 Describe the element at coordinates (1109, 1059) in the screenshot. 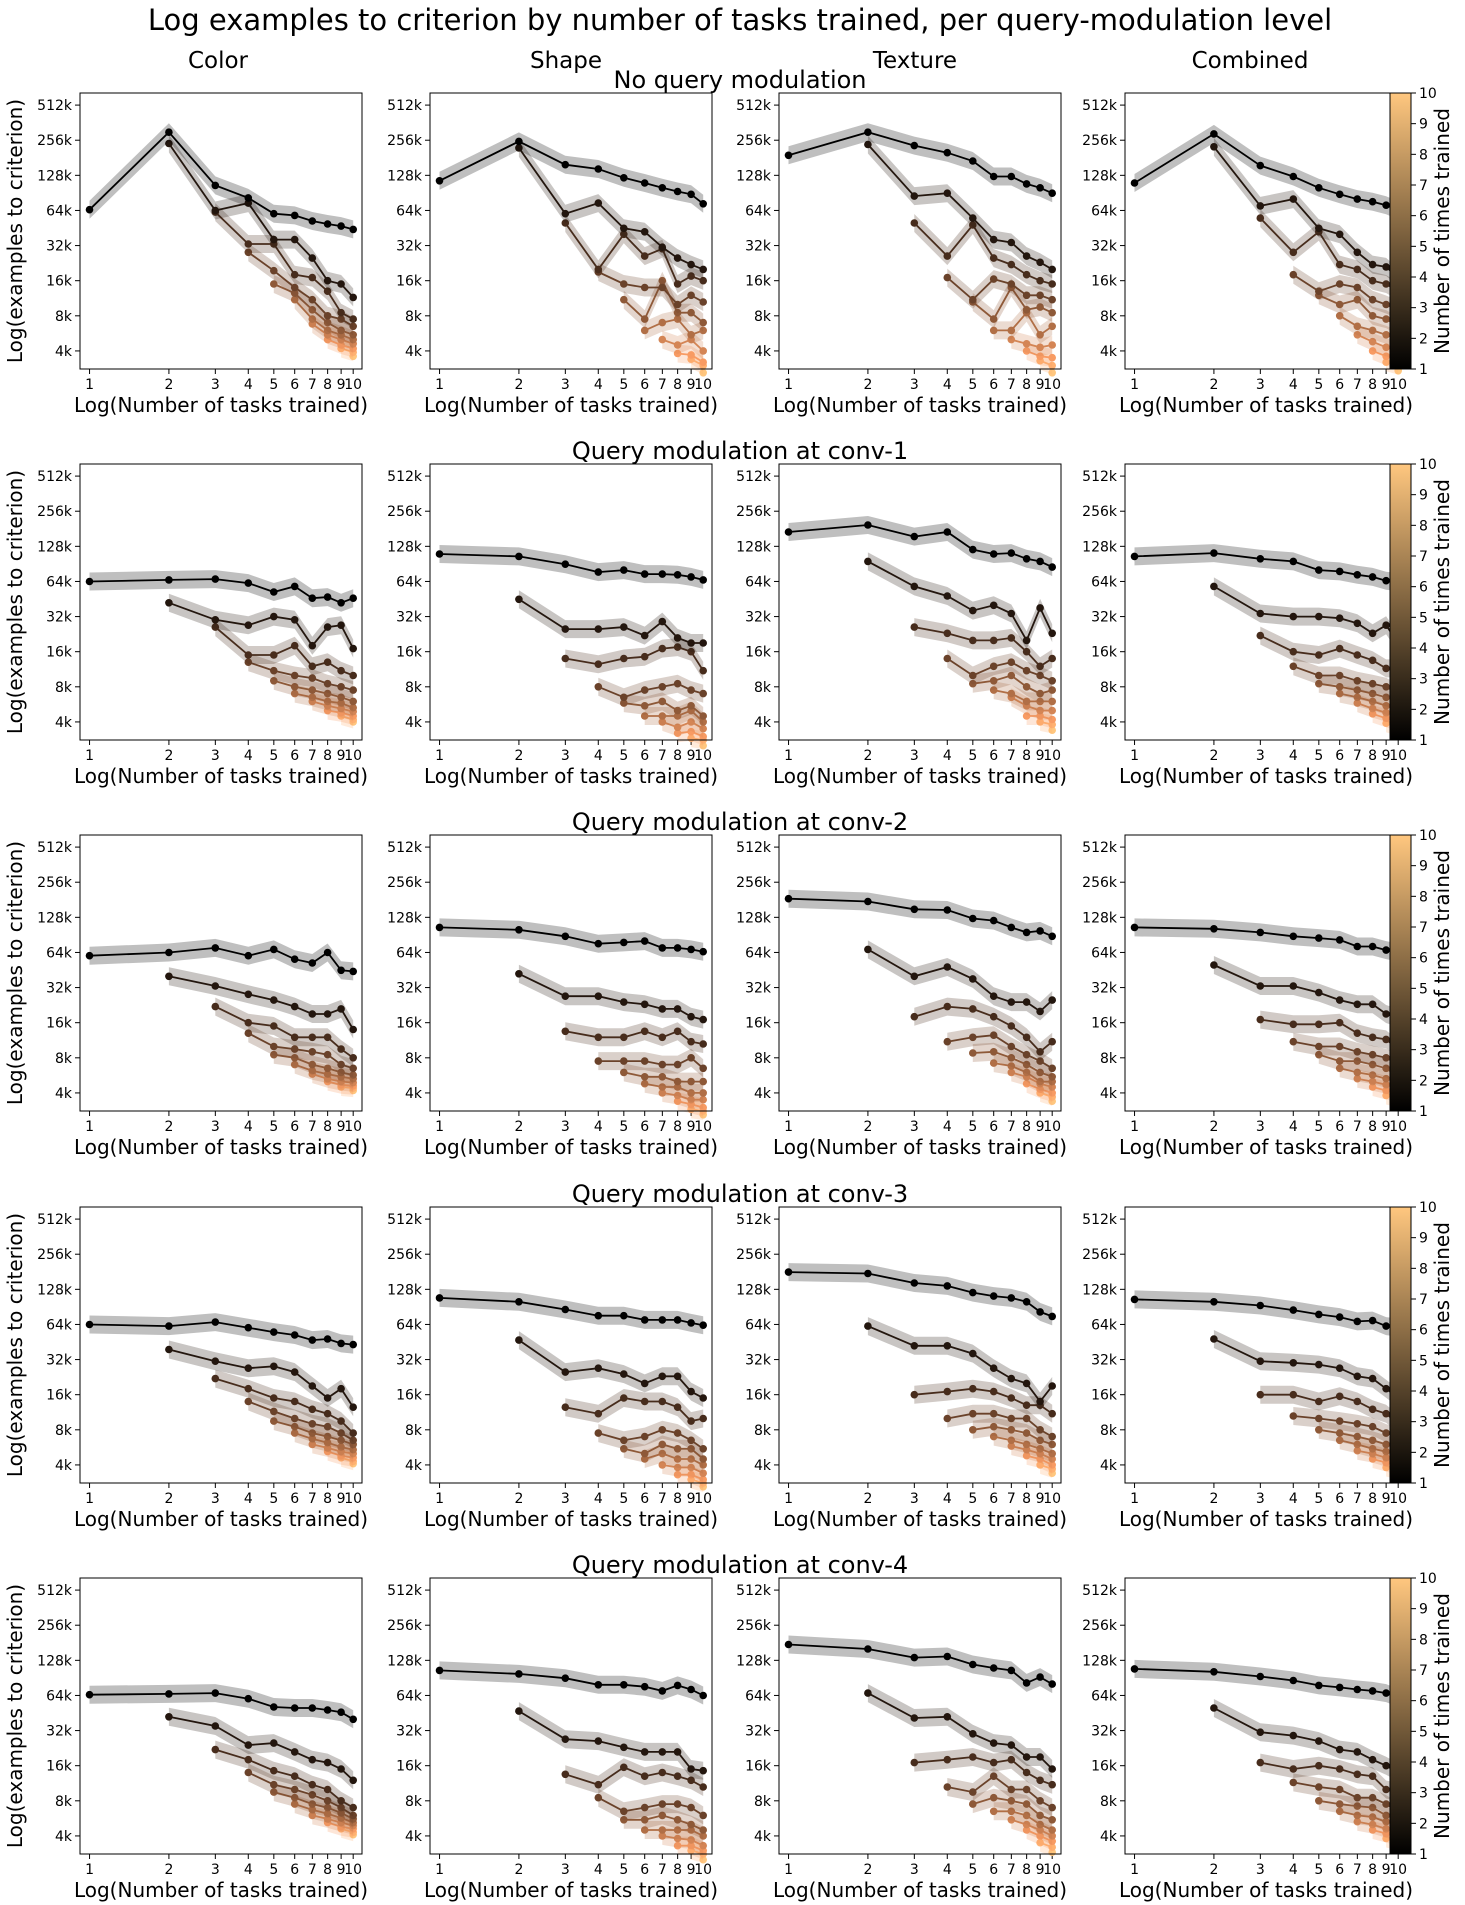

I see `y-tick-label: 8k` at that location.